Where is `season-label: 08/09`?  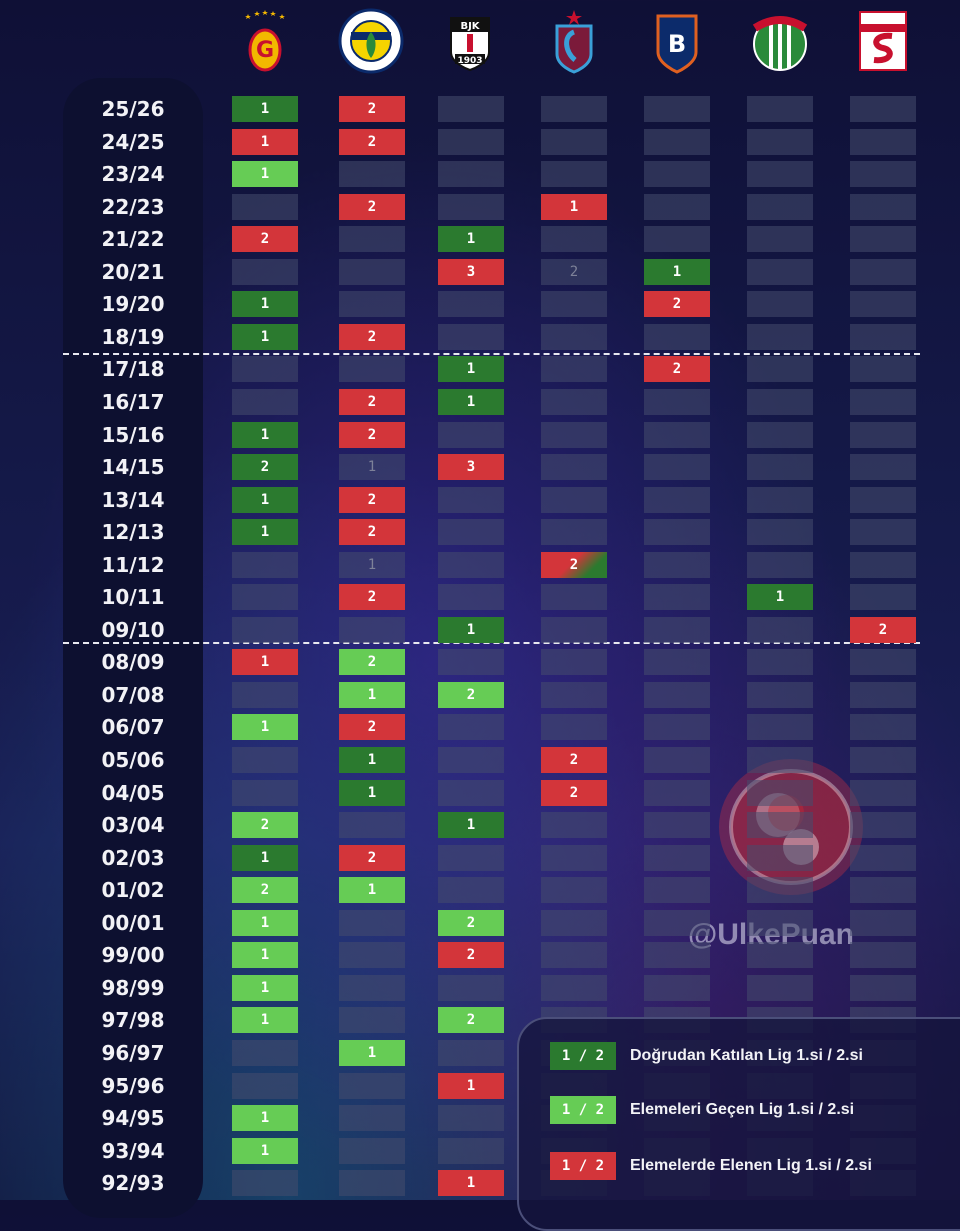 season-label: 08/09 is located at coordinates (133, 662).